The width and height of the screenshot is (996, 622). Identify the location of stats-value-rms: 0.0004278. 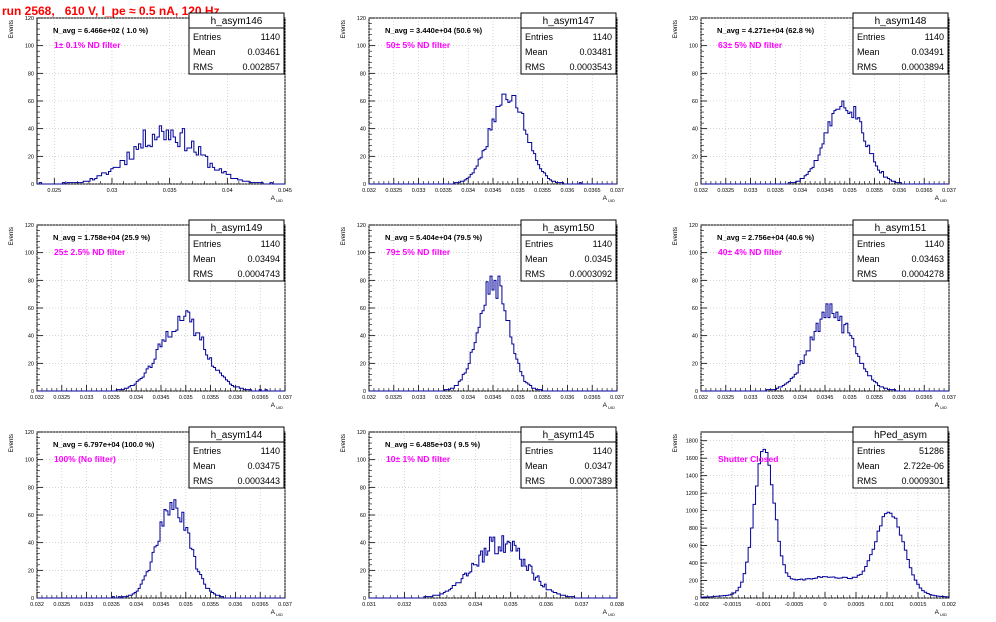
(922, 274).